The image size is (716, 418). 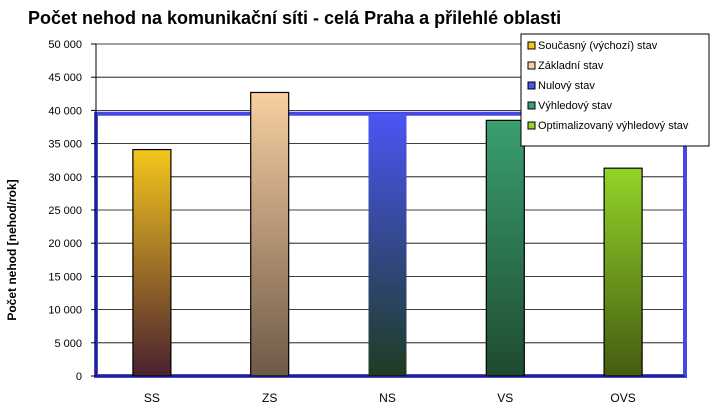 What do you see at coordinates (65, 45) in the screenshot?
I see `y-tick-label: 50 000` at bounding box center [65, 45].